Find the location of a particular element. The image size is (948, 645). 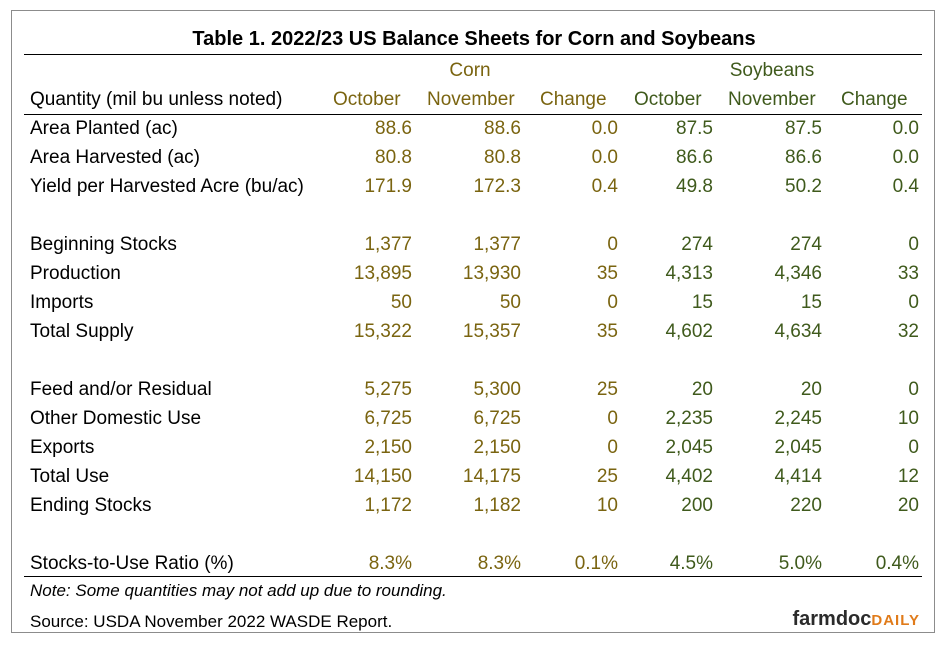

col-header-corn-october: October is located at coordinates (367, 99).